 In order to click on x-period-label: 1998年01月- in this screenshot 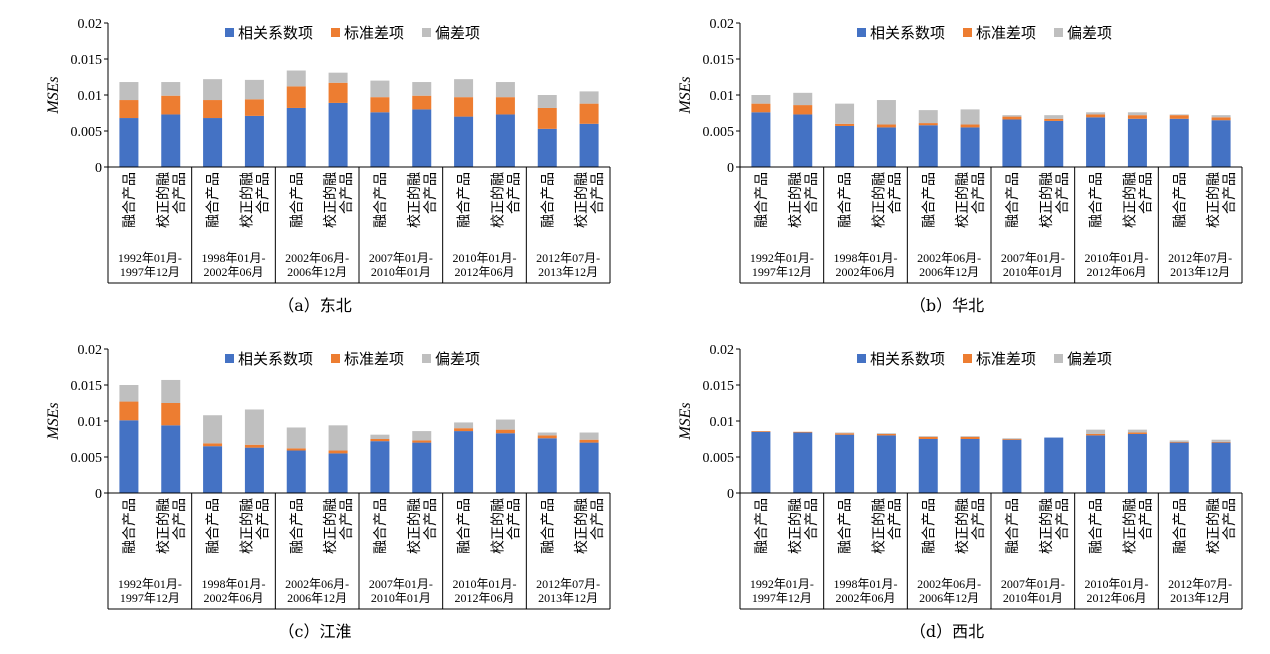, I will do `click(234, 584)`.